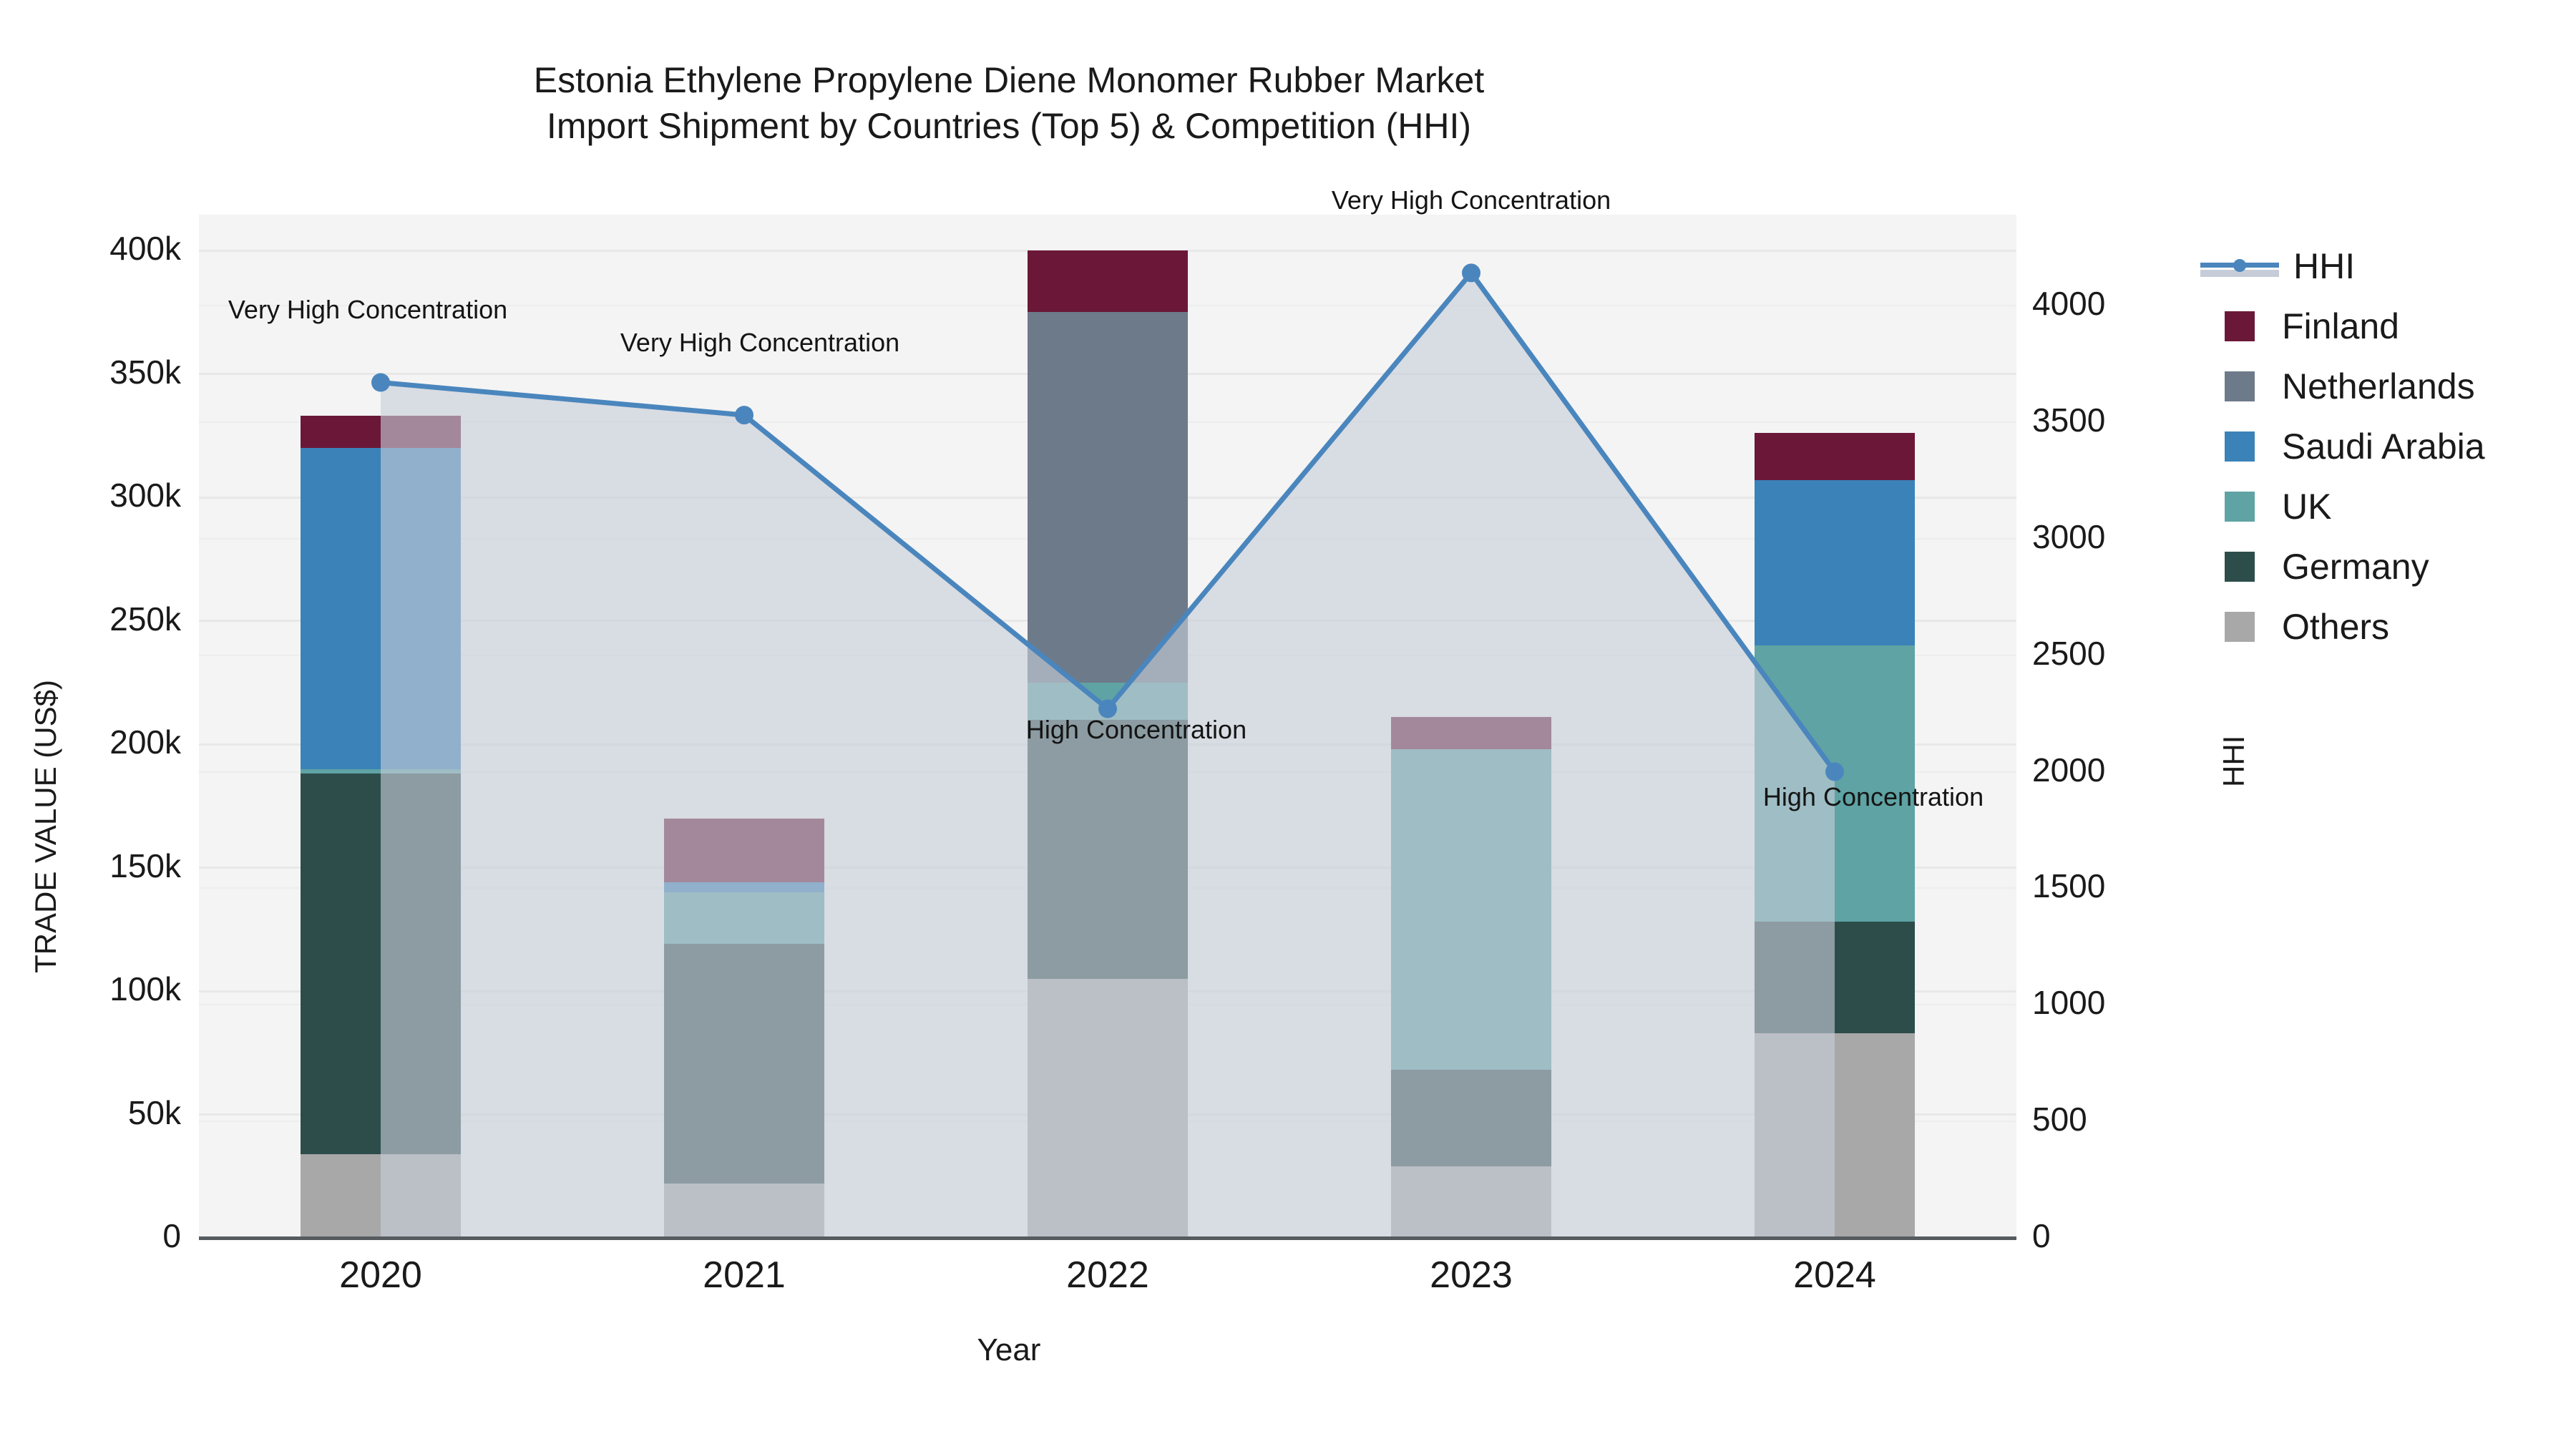  Describe the element at coordinates (2069, 886) in the screenshot. I see `y-axis-right-tick-label: 1500` at that location.